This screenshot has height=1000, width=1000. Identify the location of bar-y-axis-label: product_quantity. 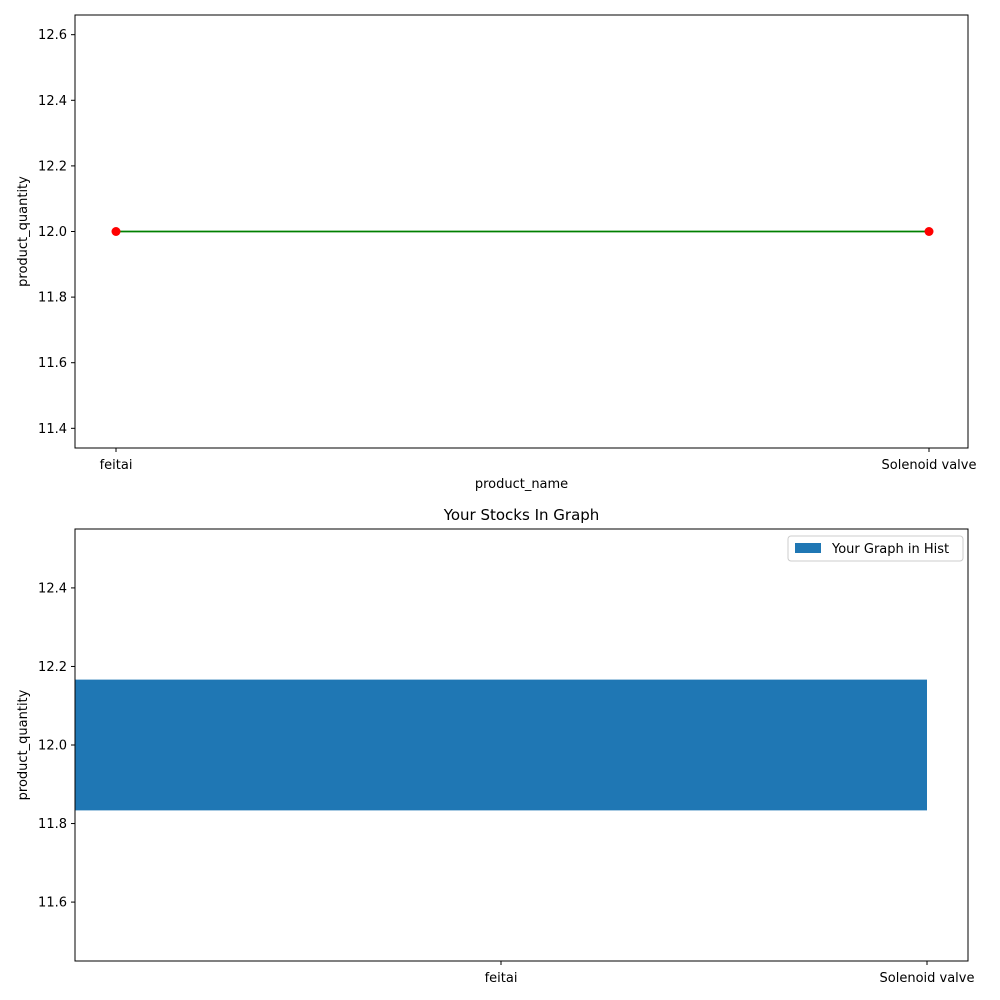
(23, 744).